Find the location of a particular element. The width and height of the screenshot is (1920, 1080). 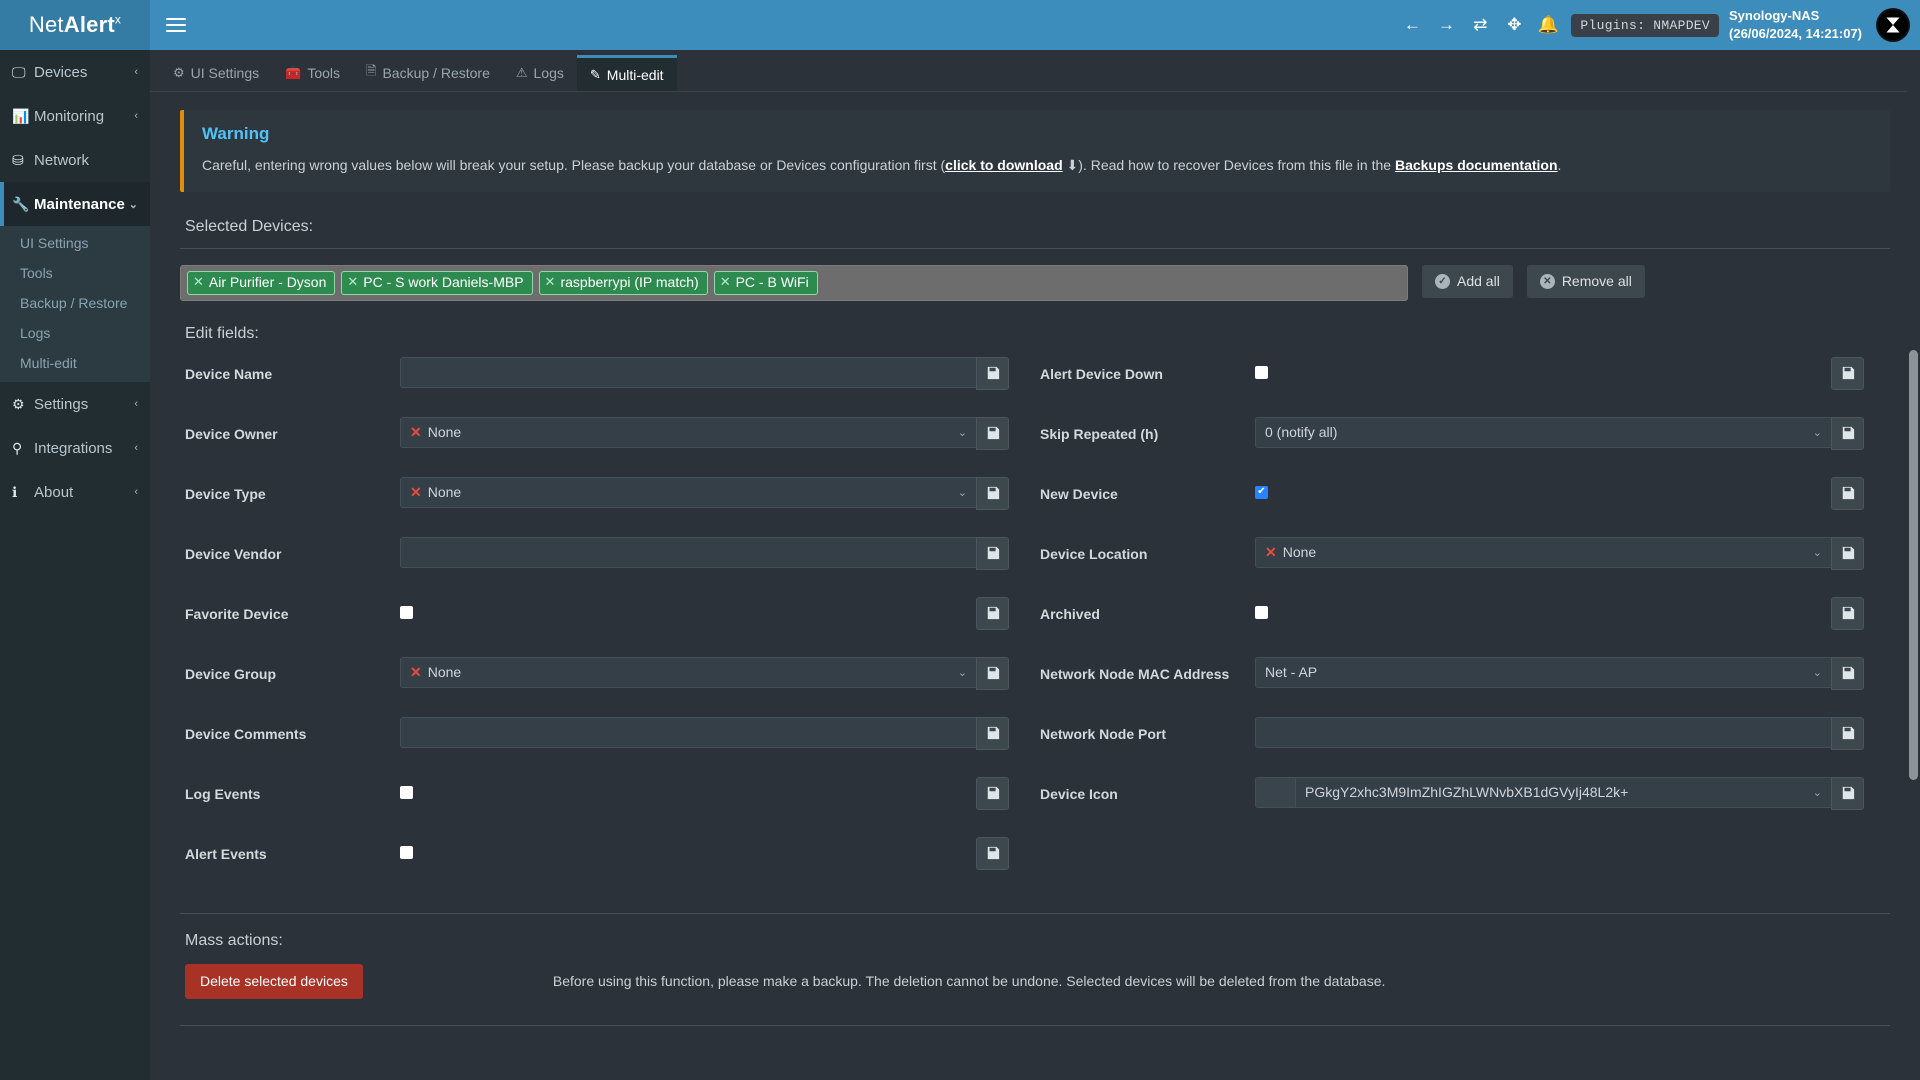

sidebar-item-network: ⛁ Network is located at coordinates (75, 160).